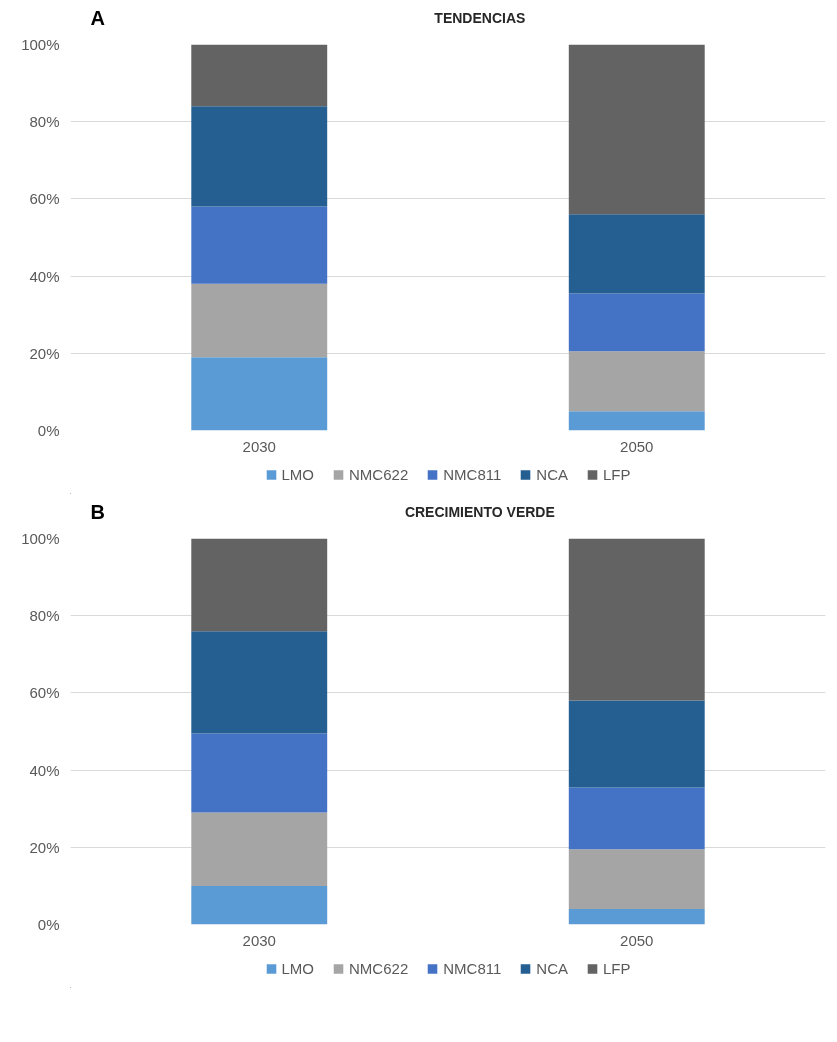 The height and width of the screenshot is (1042, 837). Describe the element at coordinates (480, 17) in the screenshot. I see `chart-title: TENDENCIAS` at that location.